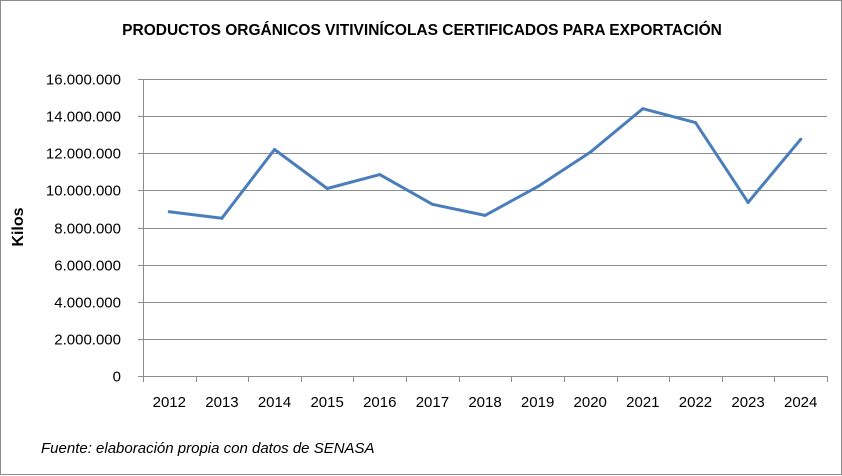  What do you see at coordinates (275, 150) in the screenshot?
I see `data-point-2014` at bounding box center [275, 150].